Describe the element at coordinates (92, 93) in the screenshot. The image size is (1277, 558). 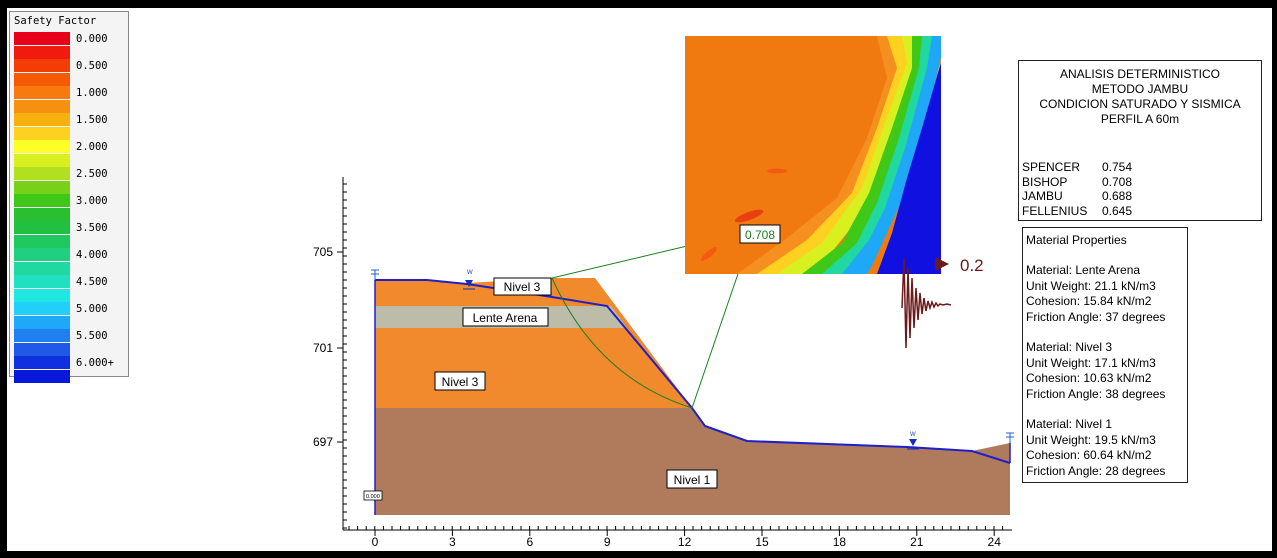
I see `legend-label: 1.000` at that location.